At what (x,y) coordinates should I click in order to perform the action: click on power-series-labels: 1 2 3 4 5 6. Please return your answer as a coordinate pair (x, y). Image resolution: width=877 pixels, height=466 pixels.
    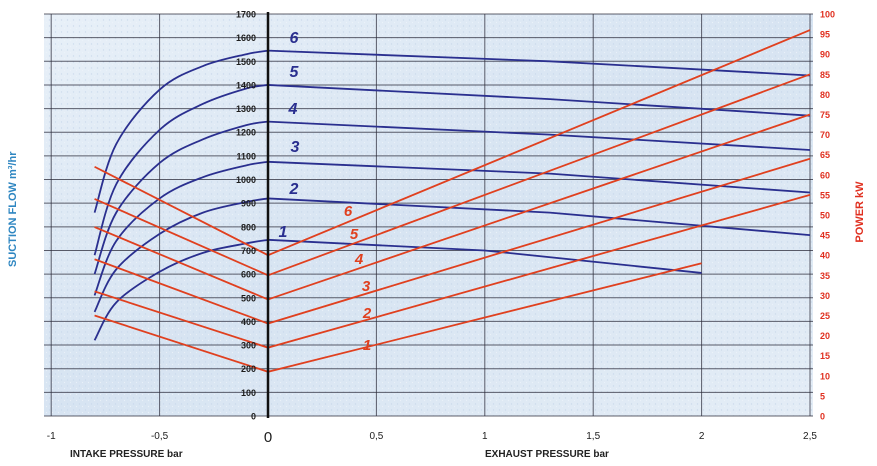
    Looking at the image, I should click on (358, 278).